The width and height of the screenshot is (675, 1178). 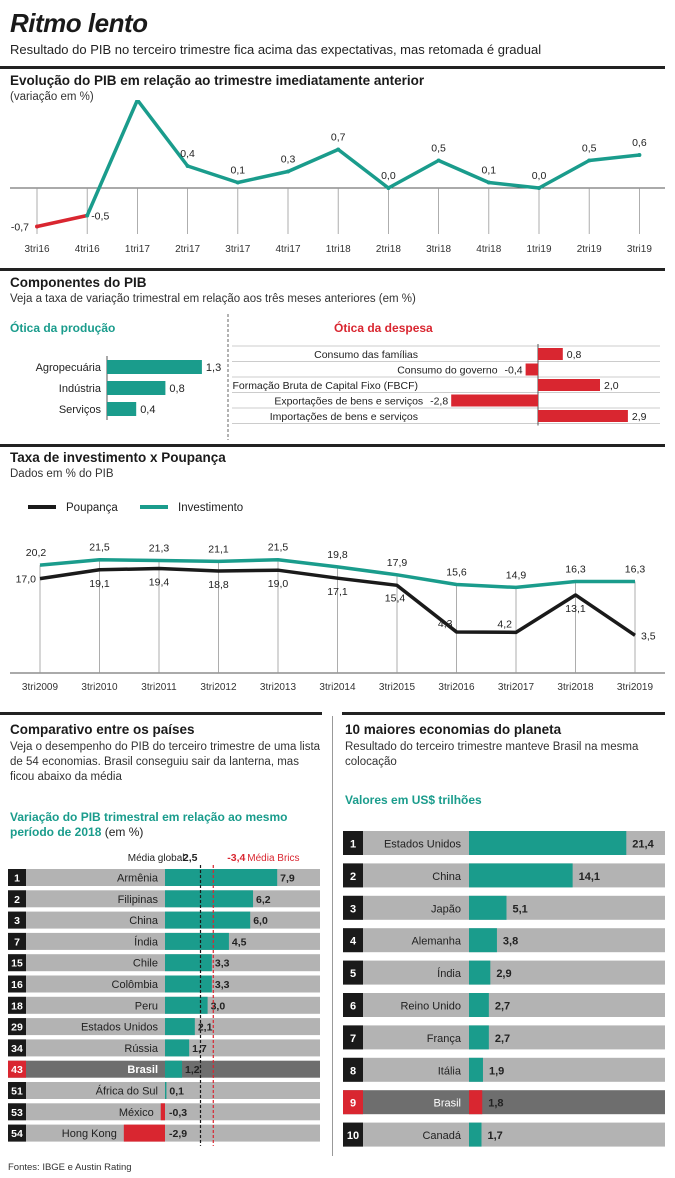 What do you see at coordinates (450, 1071) in the screenshot?
I see `maiores-country: Itália` at bounding box center [450, 1071].